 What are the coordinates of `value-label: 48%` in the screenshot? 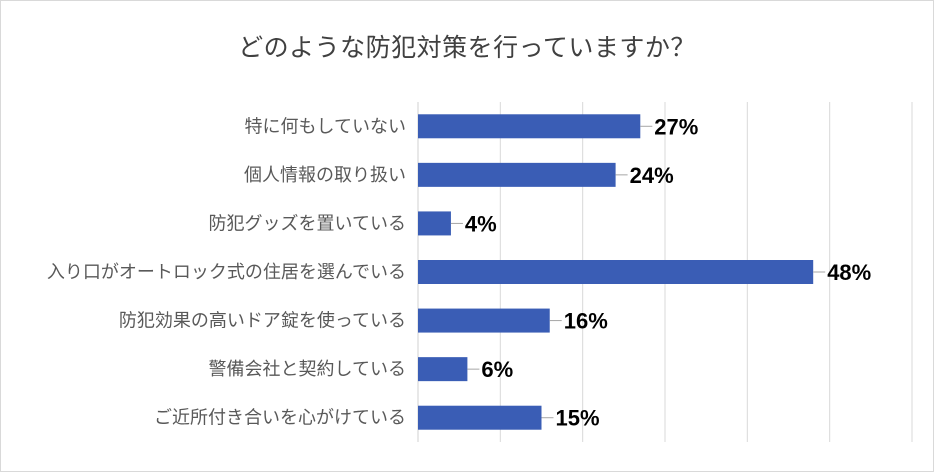 It's located at (849, 272).